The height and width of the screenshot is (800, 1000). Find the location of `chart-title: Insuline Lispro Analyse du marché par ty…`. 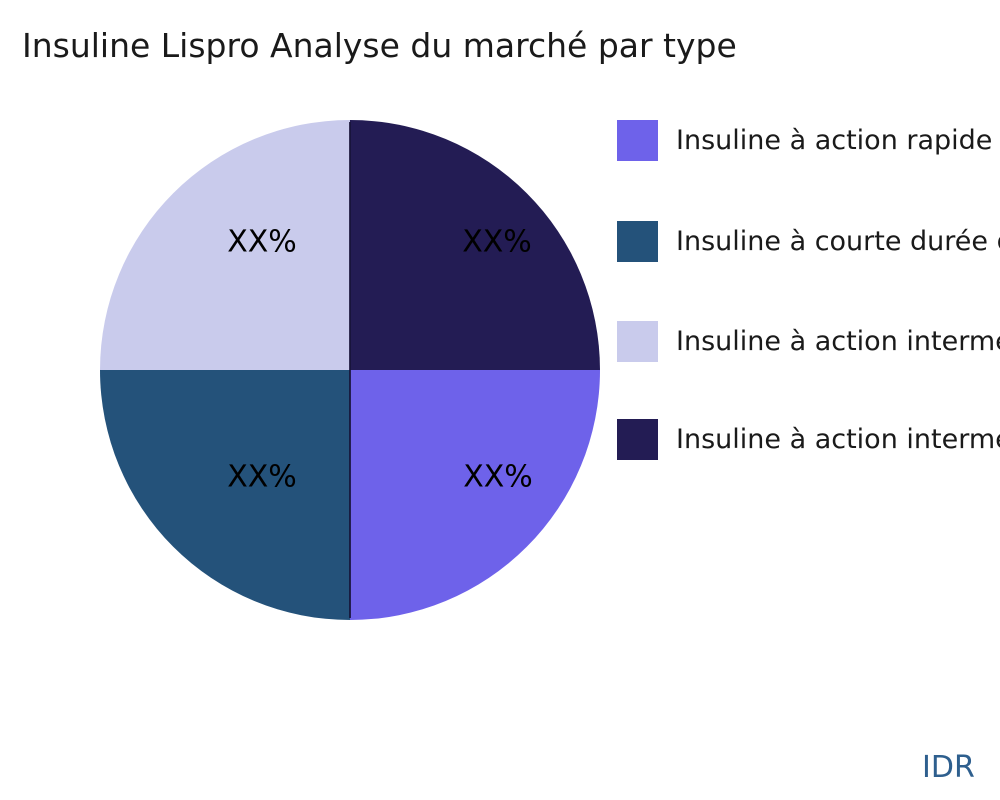

chart-title: Insuline Lispro Analyse du marché par ty… is located at coordinates (379, 45).